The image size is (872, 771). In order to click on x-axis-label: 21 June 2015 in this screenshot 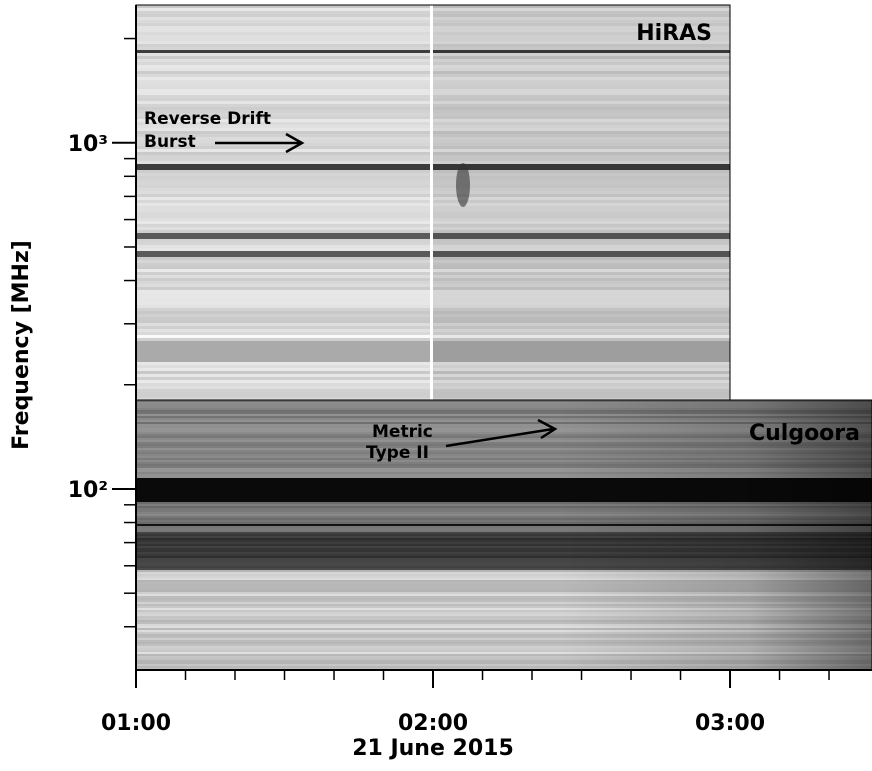, I will do `click(433, 748)`.